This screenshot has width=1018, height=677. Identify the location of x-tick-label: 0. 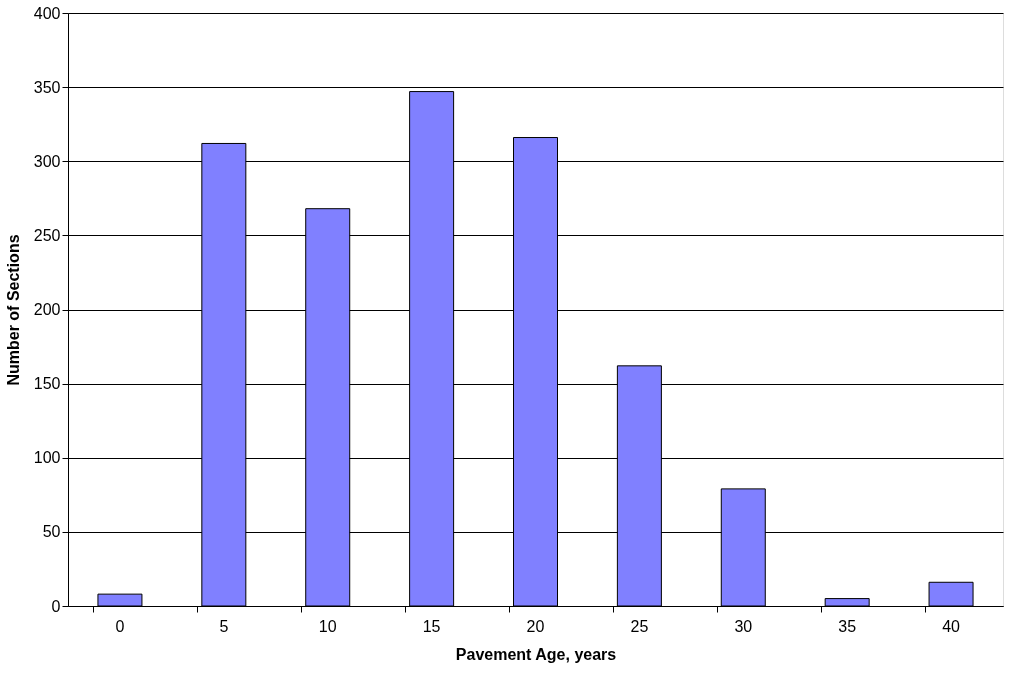
(120, 626).